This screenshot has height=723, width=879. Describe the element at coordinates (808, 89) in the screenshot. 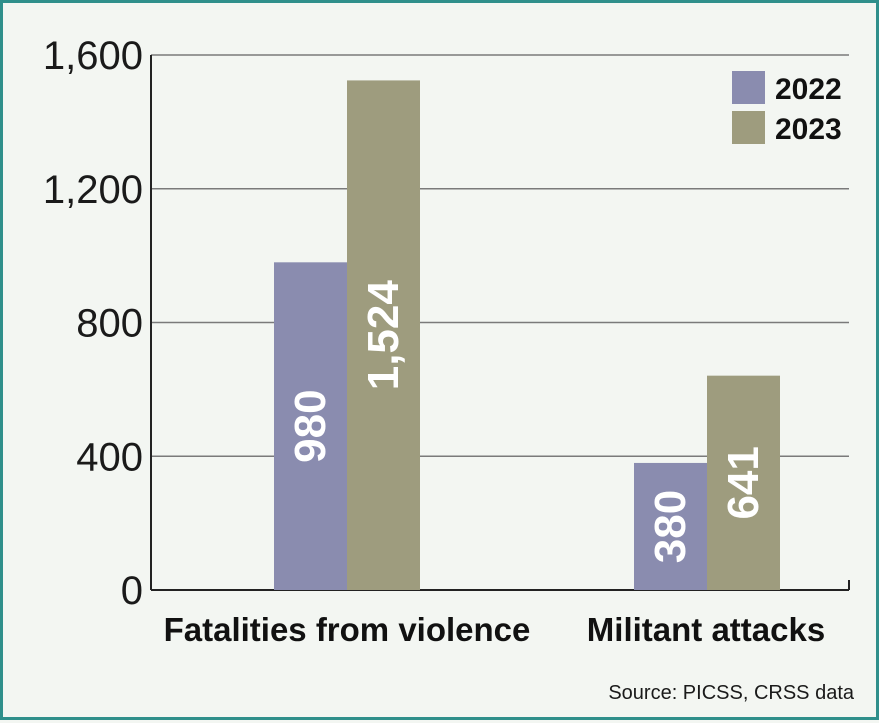

I see `legend-label: 2022` at that location.